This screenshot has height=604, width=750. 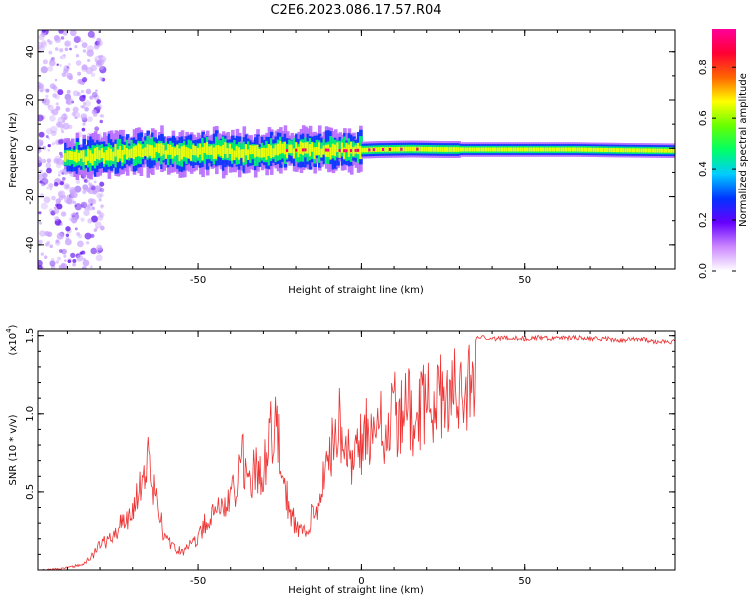 What do you see at coordinates (30, 245) in the screenshot?
I see `y-tick-label: -40` at bounding box center [30, 245].